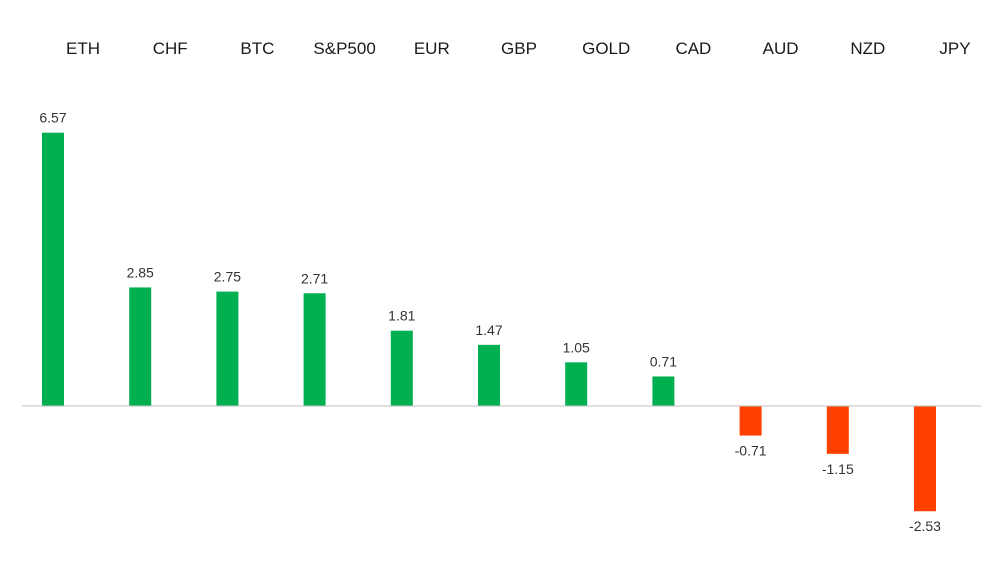  What do you see at coordinates (432, 48) in the screenshot?
I see `category-label-eur: EUR` at bounding box center [432, 48].